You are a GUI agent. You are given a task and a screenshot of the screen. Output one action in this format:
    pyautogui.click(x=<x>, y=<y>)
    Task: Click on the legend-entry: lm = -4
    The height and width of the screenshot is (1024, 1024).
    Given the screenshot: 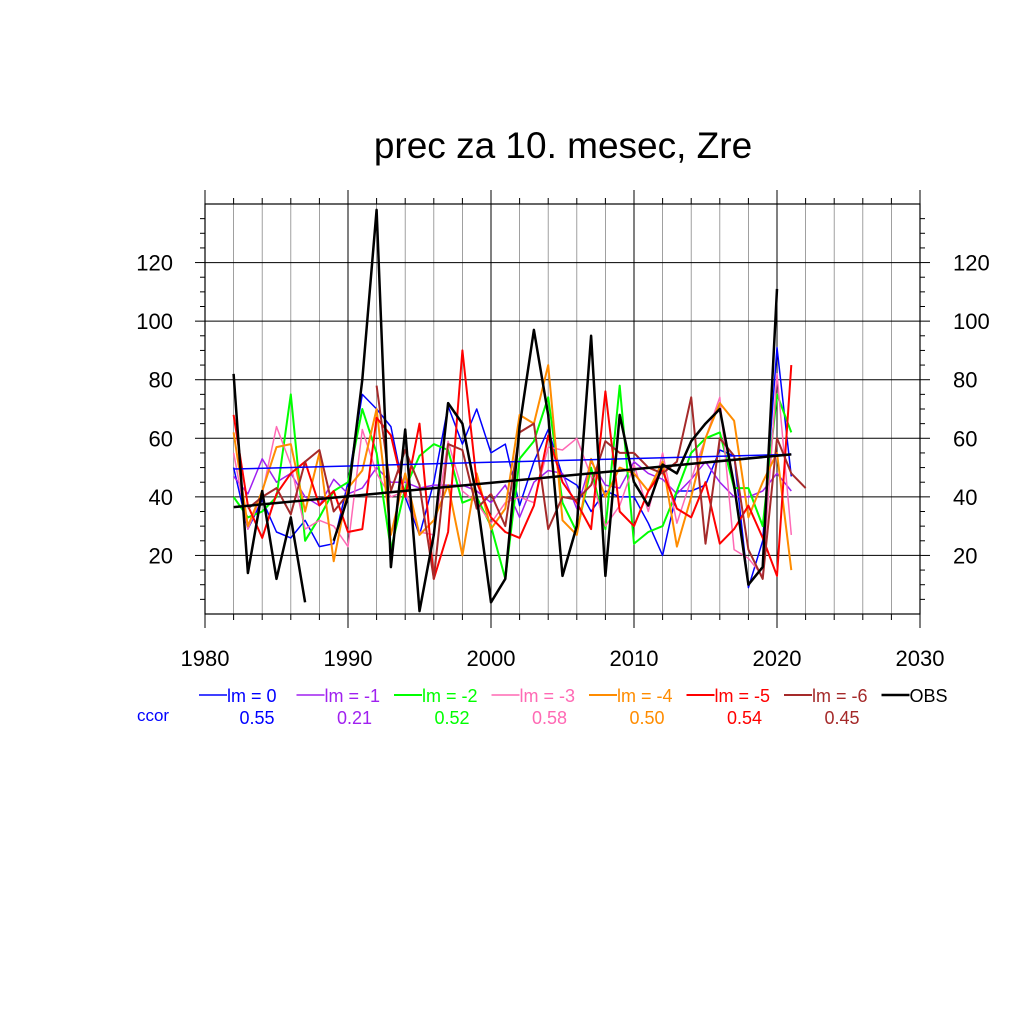 What is the action you would take?
    pyautogui.click(x=645, y=696)
    